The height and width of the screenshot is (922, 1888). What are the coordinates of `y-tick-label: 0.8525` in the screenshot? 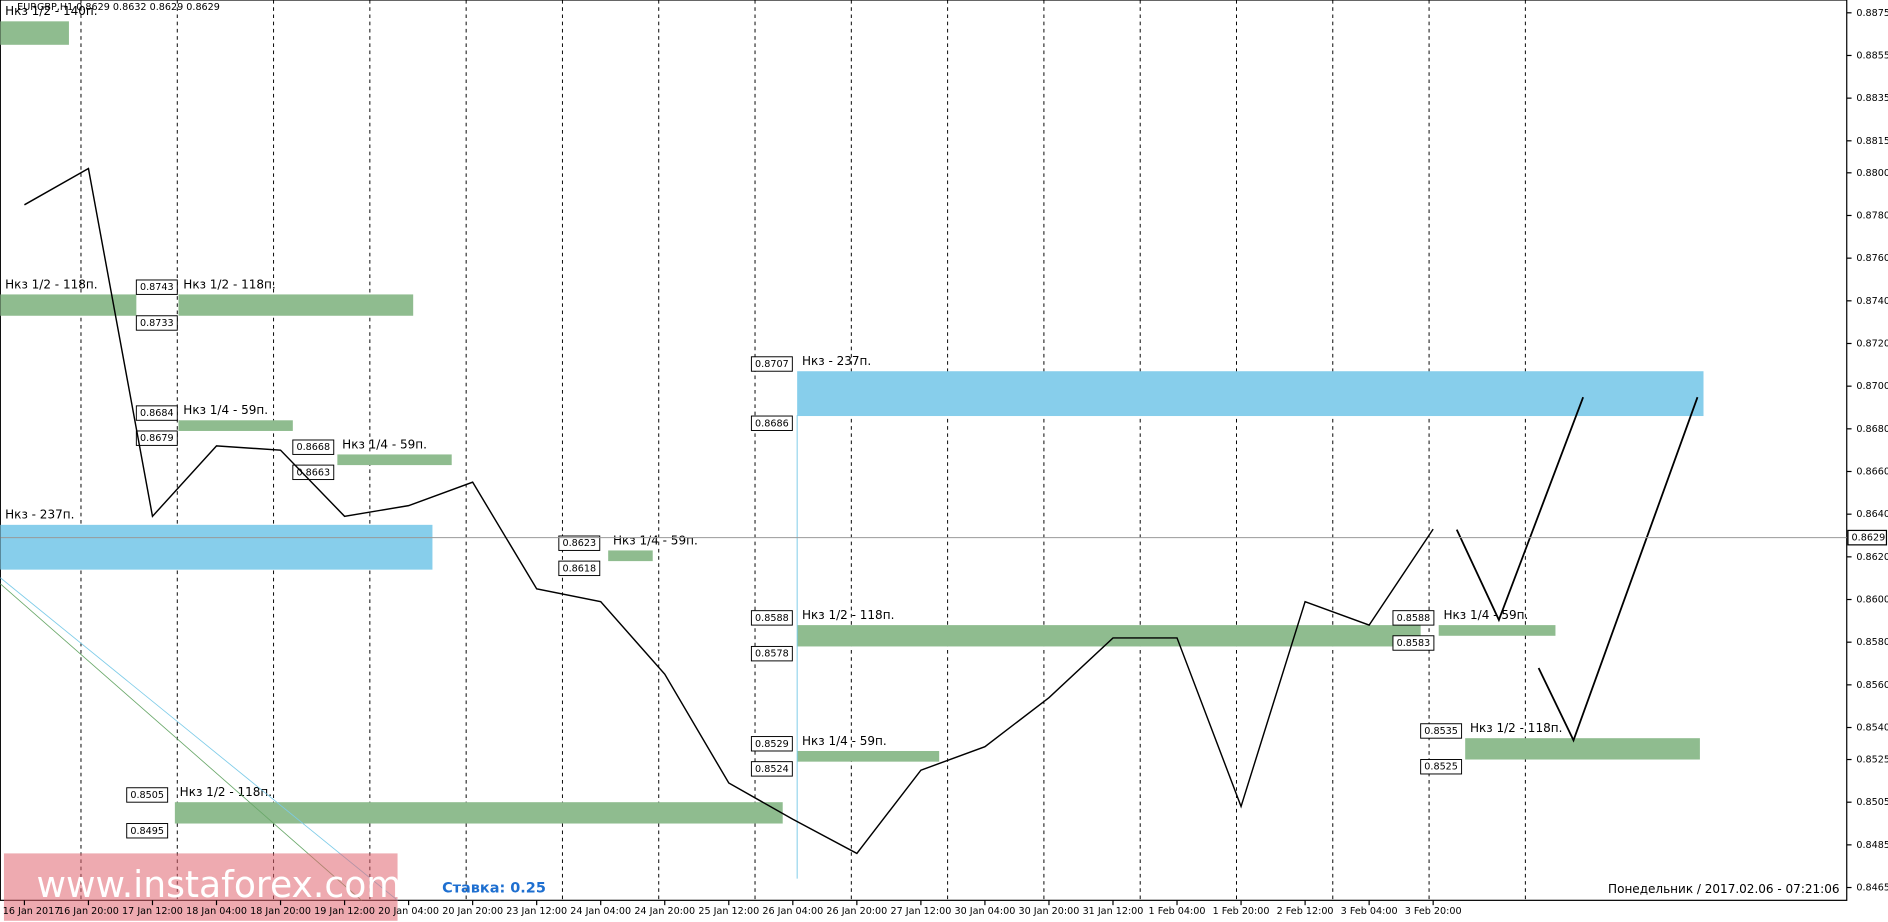 It's located at (1872, 760).